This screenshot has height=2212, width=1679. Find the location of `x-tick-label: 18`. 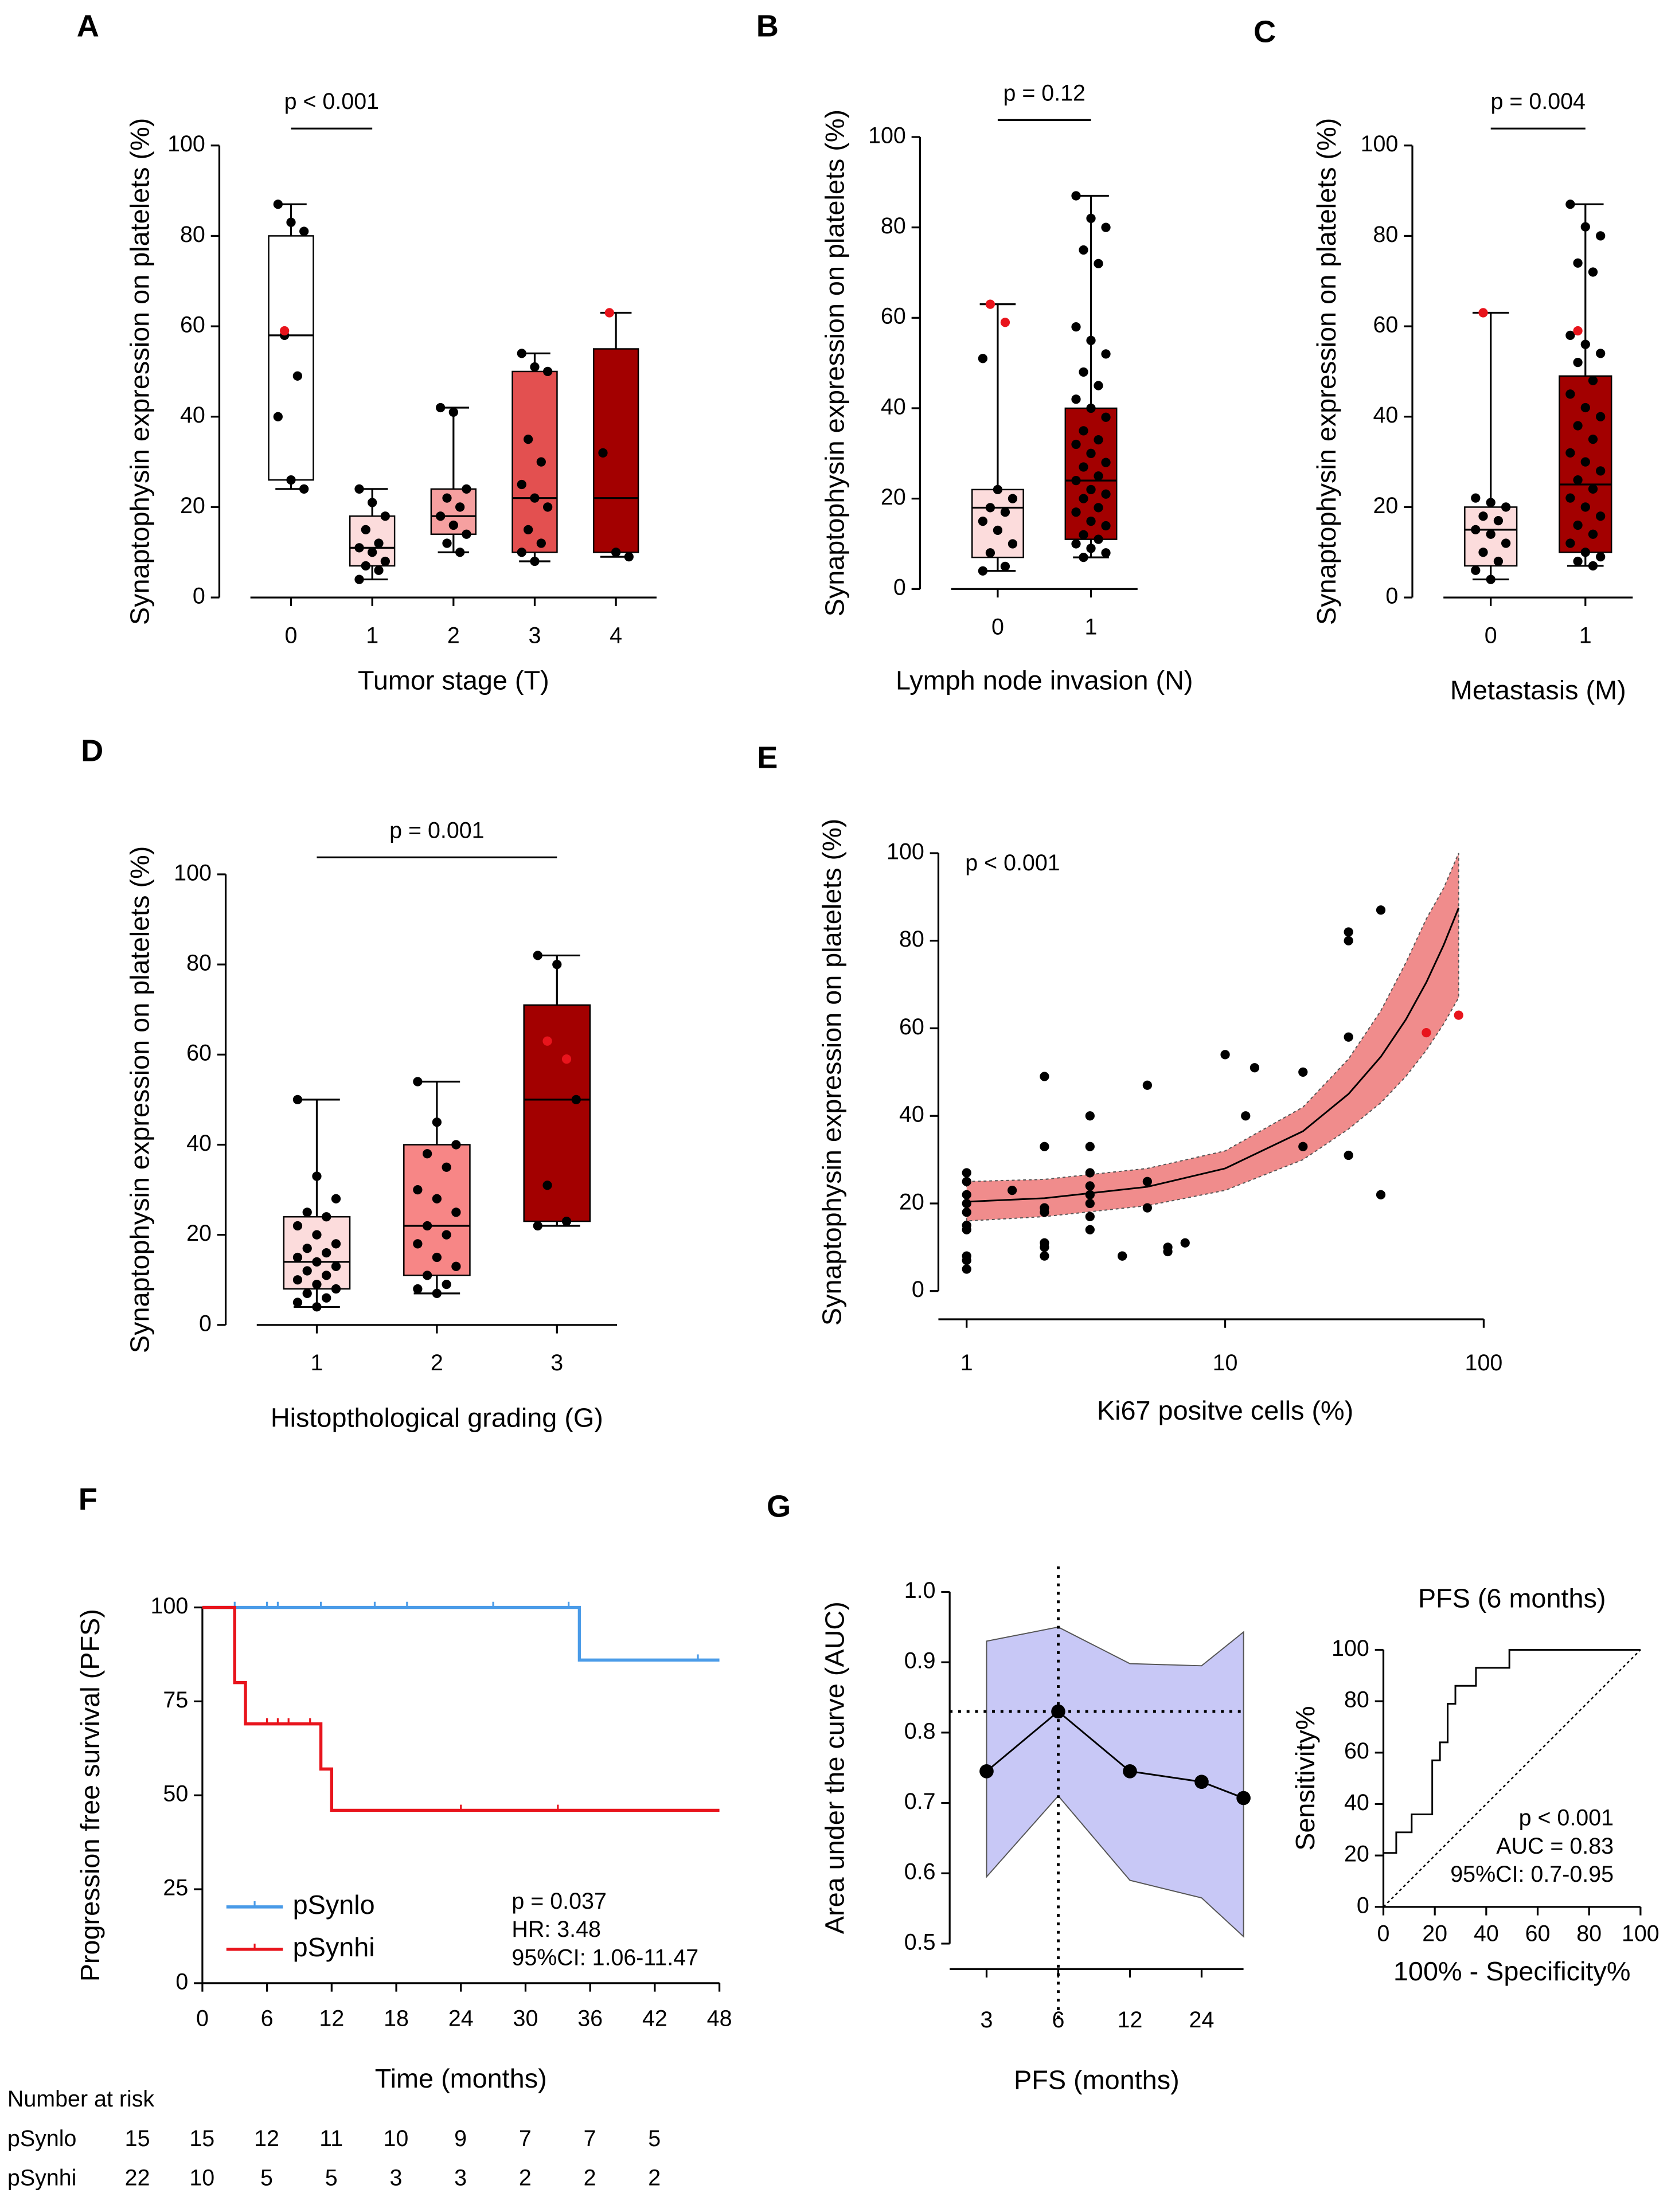

x-tick-label: 18 is located at coordinates (396, 2018).